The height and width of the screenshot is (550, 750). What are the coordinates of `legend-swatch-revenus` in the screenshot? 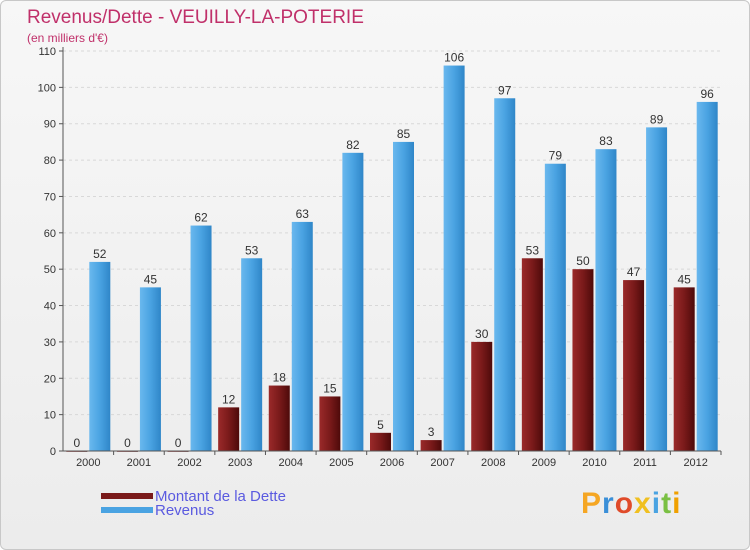 It's located at (127, 510).